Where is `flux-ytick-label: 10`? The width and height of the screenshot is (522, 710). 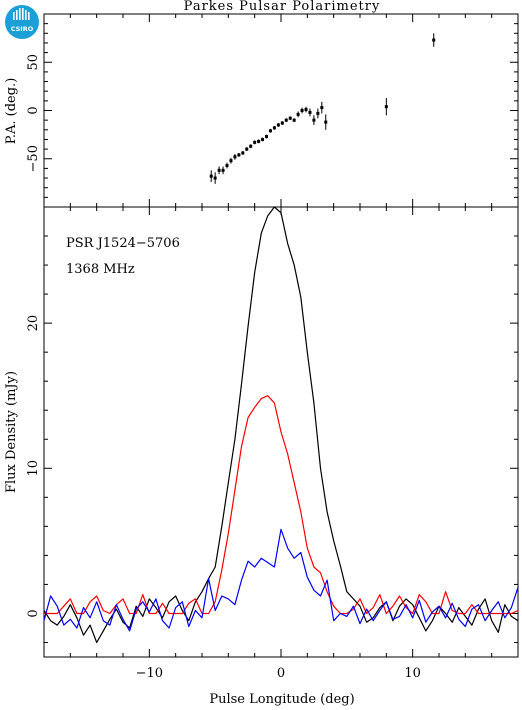
flux-ytick-label: 10 is located at coordinates (33, 468).